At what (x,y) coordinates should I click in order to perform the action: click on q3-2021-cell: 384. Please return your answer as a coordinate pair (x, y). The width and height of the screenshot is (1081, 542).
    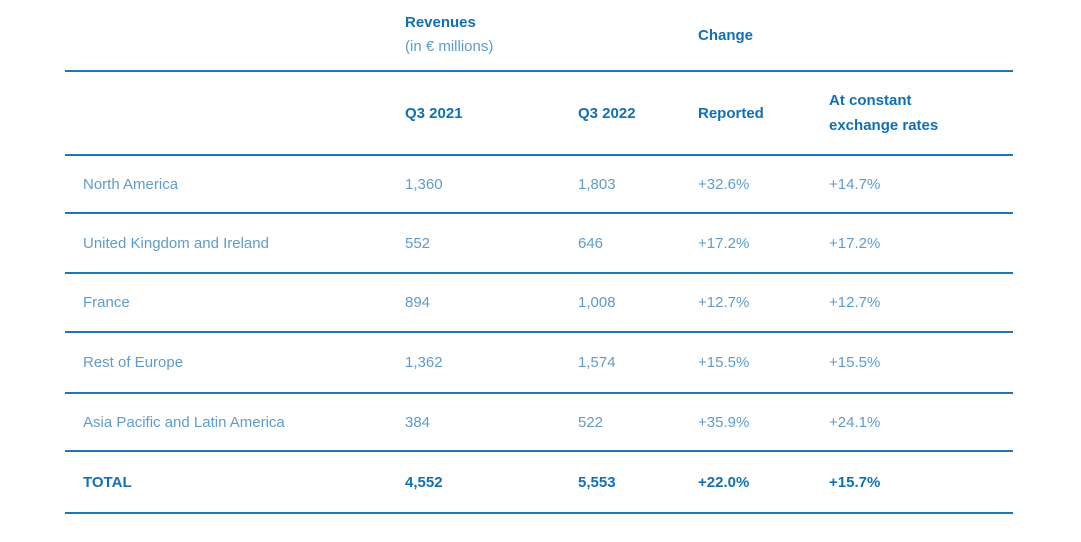
    Looking at the image, I should click on (491, 422).